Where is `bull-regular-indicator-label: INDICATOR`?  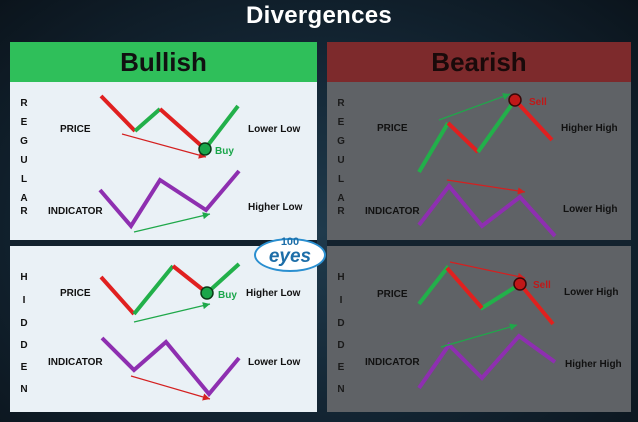
bull-regular-indicator-label: INDICATOR is located at coordinates (75, 211).